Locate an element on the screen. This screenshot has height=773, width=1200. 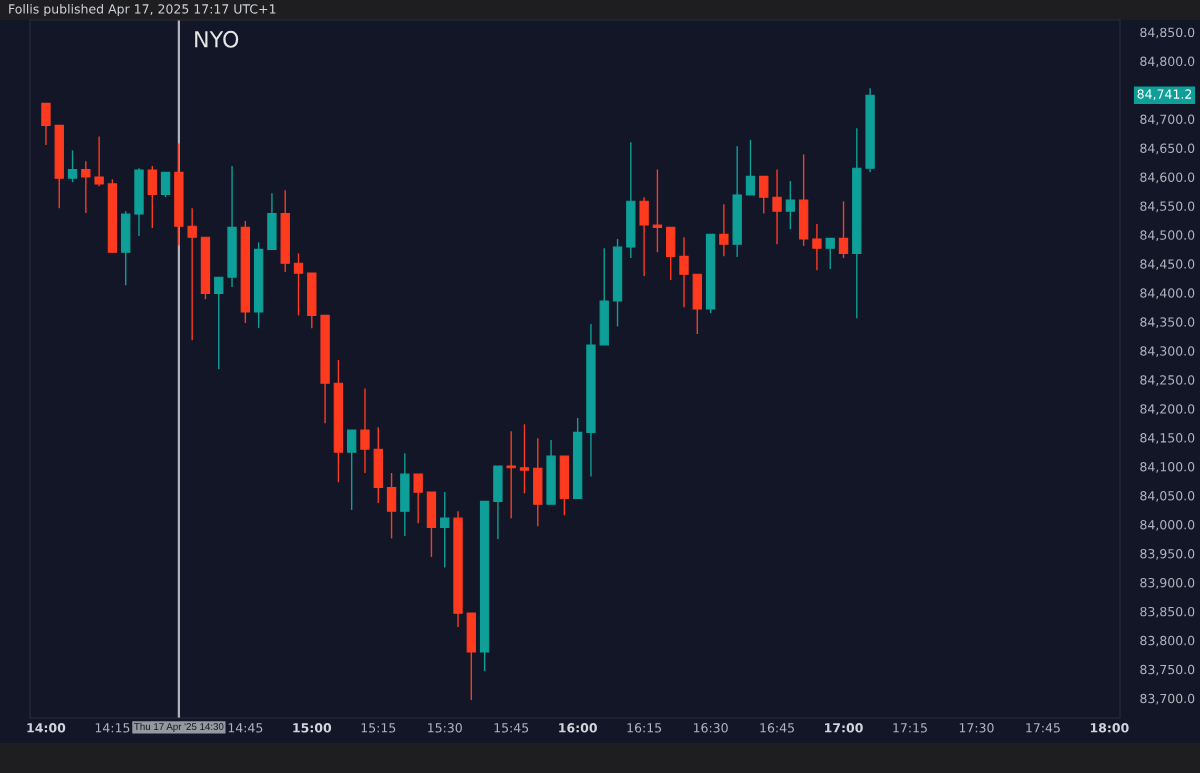
text: 84,741.2 is located at coordinates (1164, 95).